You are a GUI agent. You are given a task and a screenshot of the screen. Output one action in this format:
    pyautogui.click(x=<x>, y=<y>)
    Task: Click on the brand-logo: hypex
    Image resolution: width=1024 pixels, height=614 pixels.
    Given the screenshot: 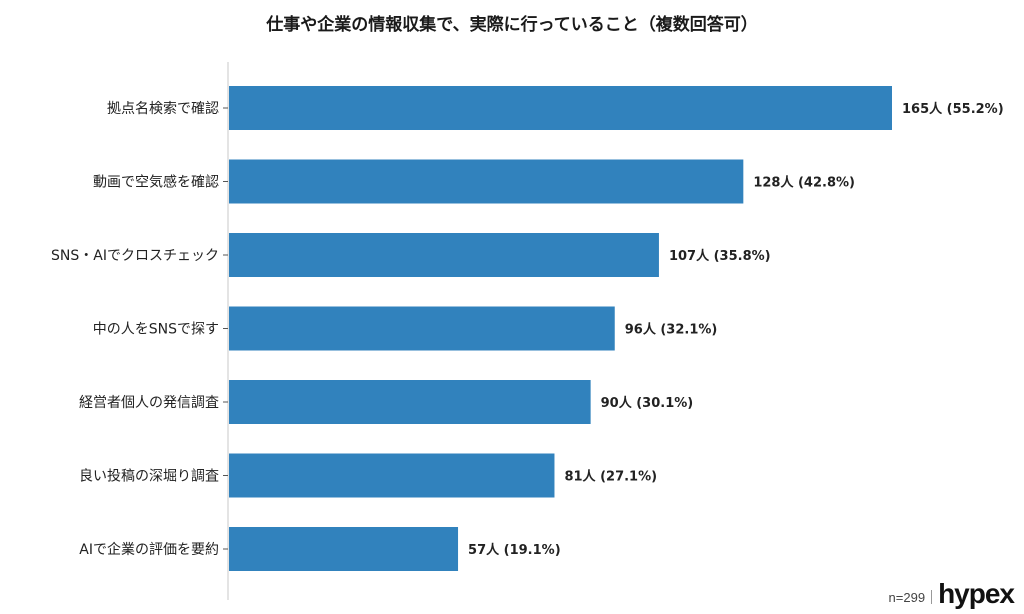 What is the action you would take?
    pyautogui.click(x=976, y=593)
    